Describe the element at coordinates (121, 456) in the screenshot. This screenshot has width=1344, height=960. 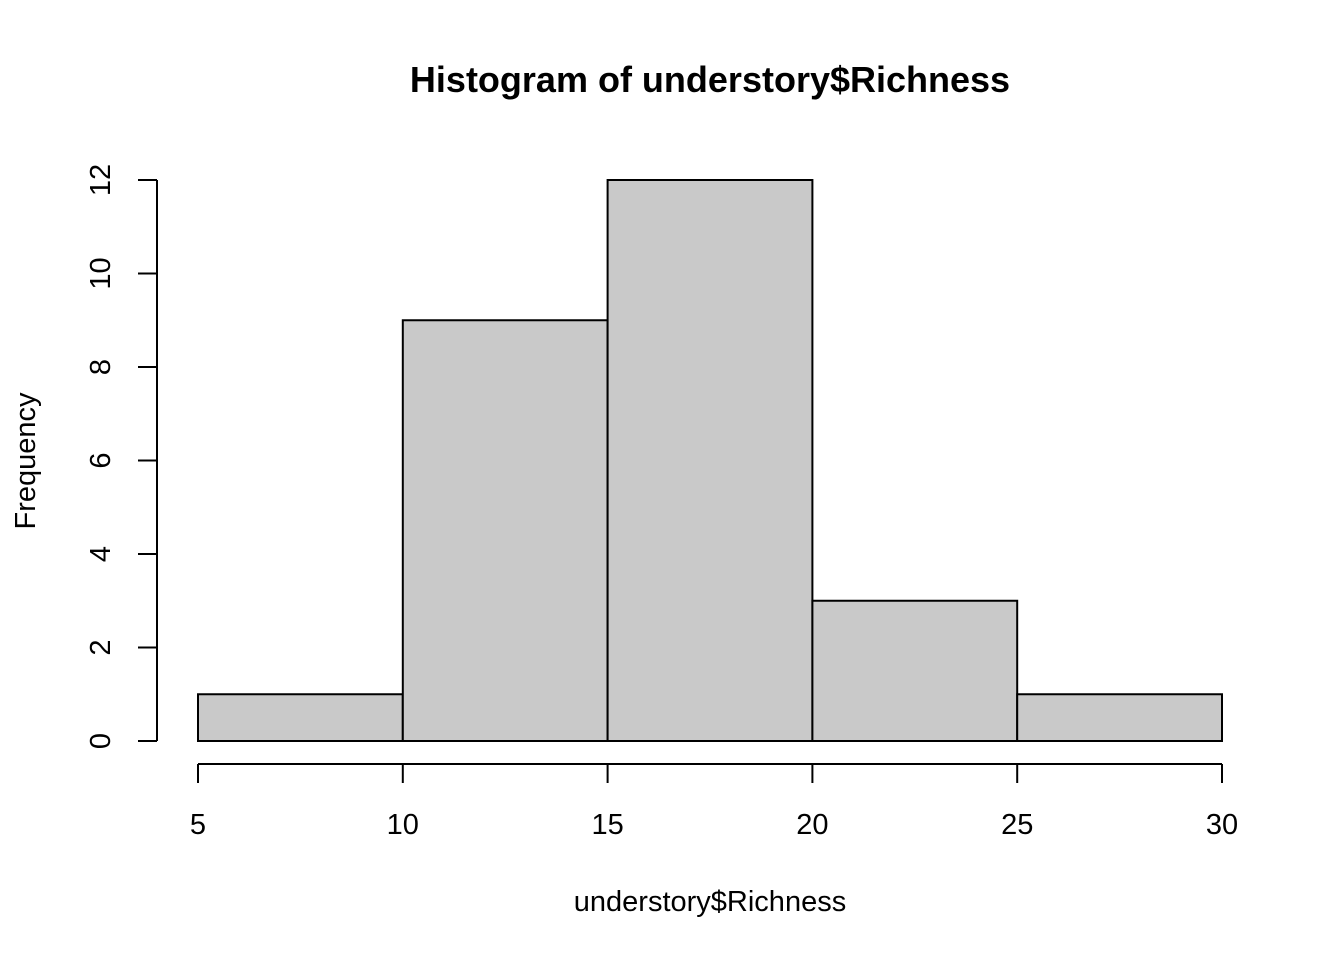
I see `y-axis: 0 2 4 6 8 10 12` at that location.